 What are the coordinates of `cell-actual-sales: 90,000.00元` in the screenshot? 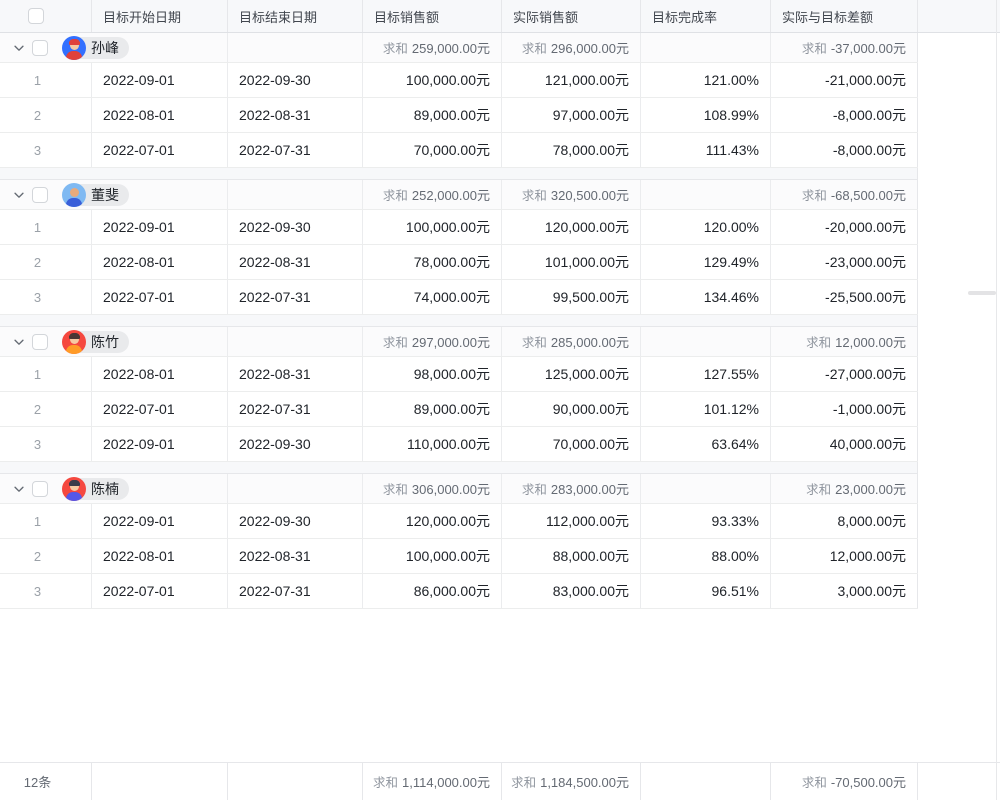 It's located at (571, 409).